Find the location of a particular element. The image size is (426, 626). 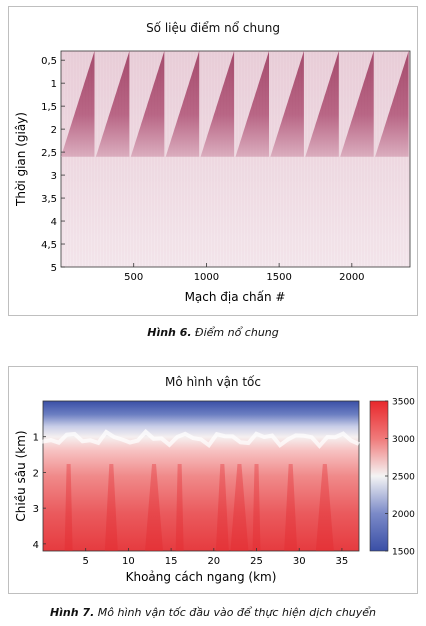

y-axis-label: Chiều sâu (km) is located at coordinates (21, 475).